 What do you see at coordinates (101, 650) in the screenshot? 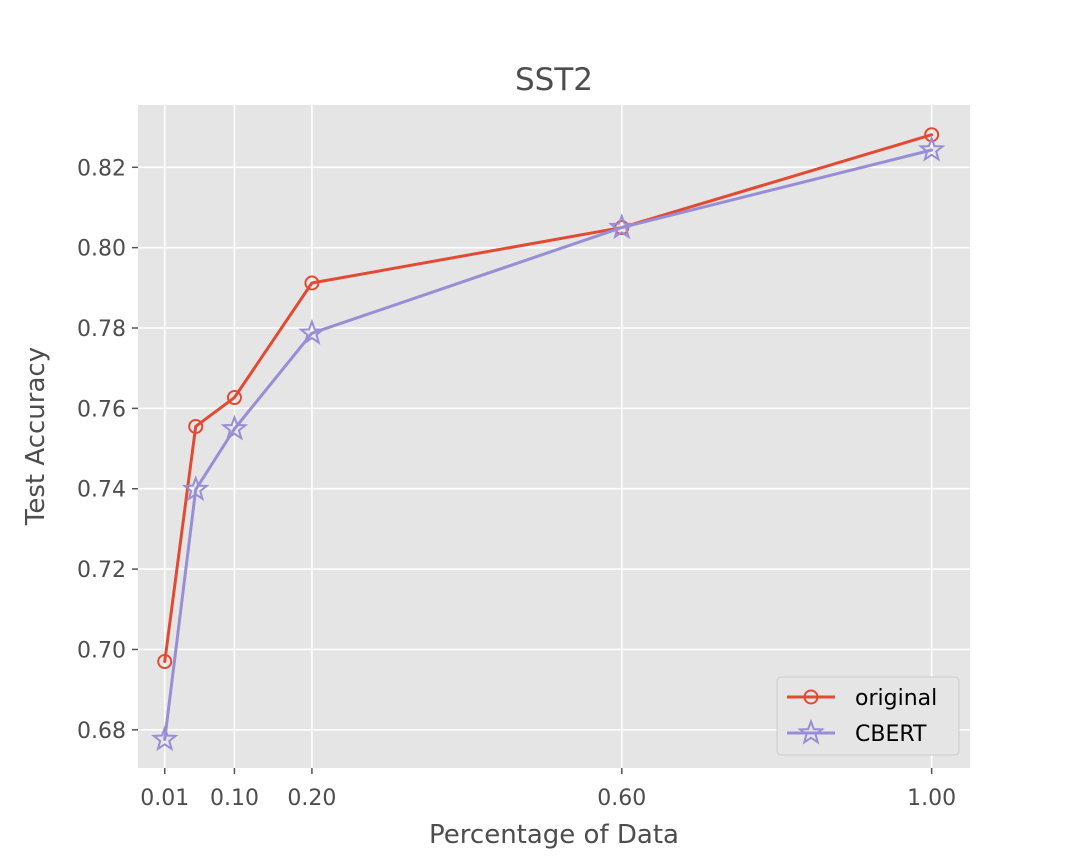
I see `y-tick-label: 0.70` at bounding box center [101, 650].